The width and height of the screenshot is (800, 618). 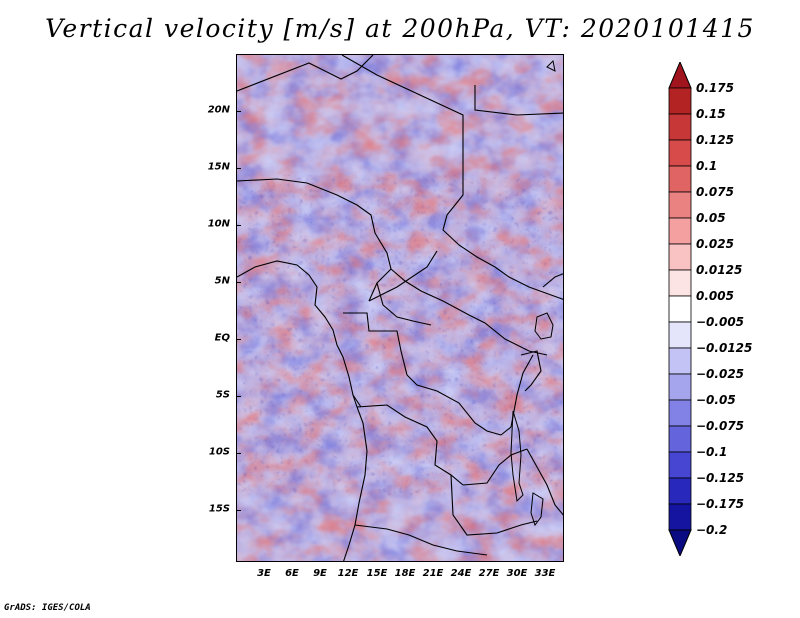 I want to click on colorbar-label: −0.125, so click(x=720, y=478).